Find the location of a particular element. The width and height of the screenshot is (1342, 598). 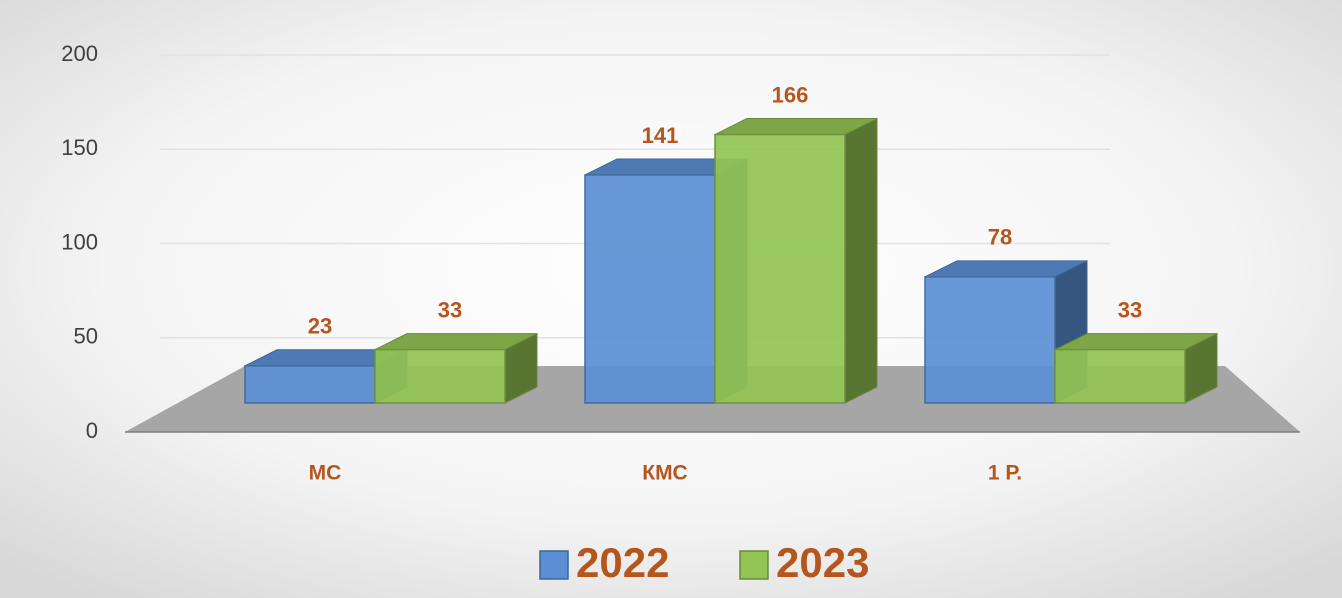

x-tick-label: КМС is located at coordinates (664, 473).